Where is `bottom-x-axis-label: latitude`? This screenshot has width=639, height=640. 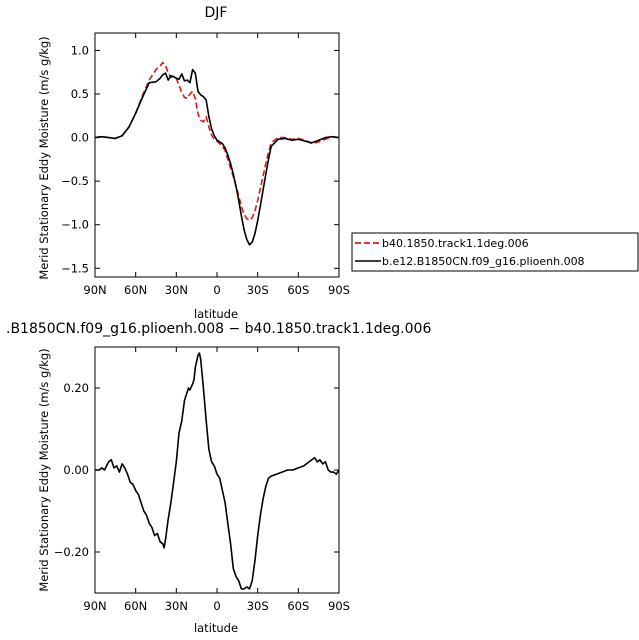
bottom-x-axis-label: latitude is located at coordinates (216, 628).